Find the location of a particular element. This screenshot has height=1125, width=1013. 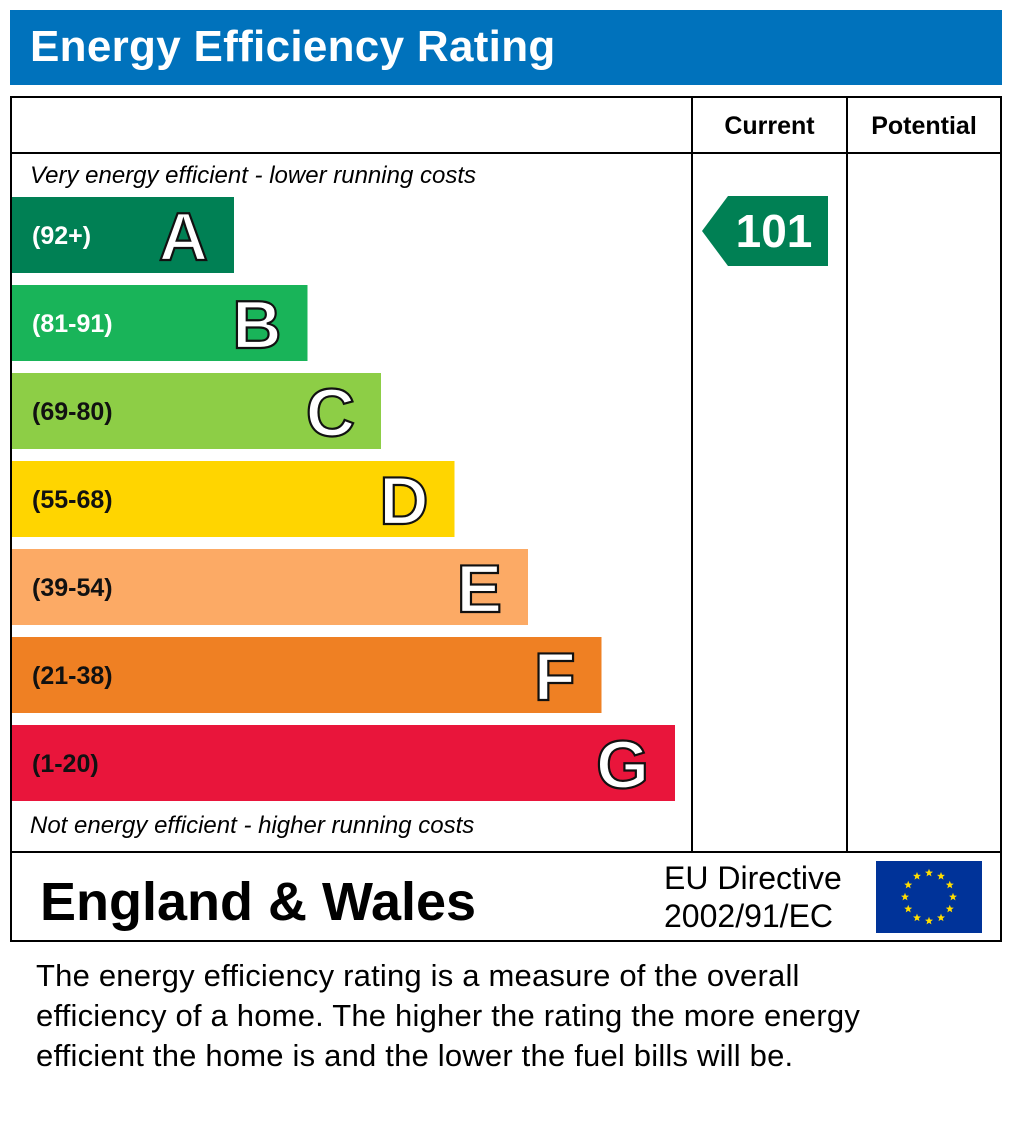

country-label: England & Wales is located at coordinates (258, 902).